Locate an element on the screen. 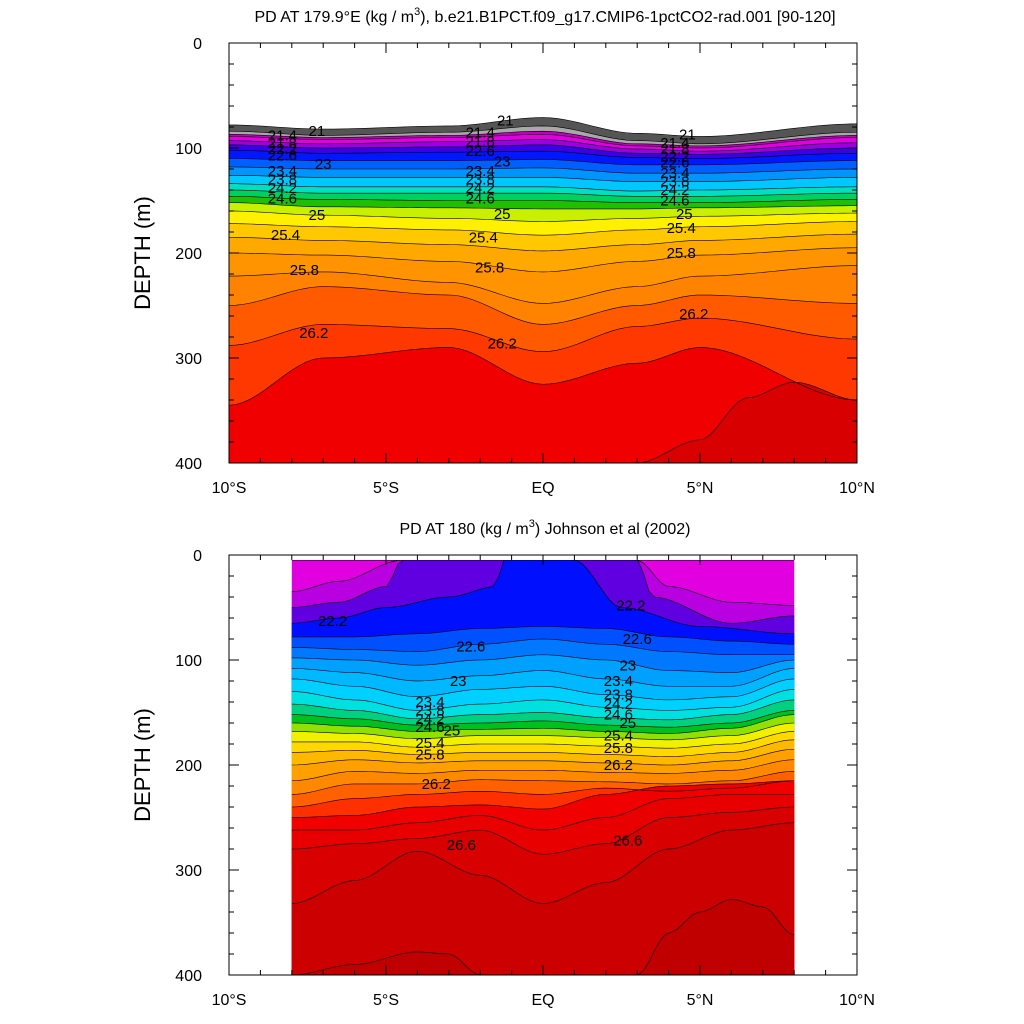 The image size is (1024, 1024). contour-line-25.2 is located at coordinates (543, 748).